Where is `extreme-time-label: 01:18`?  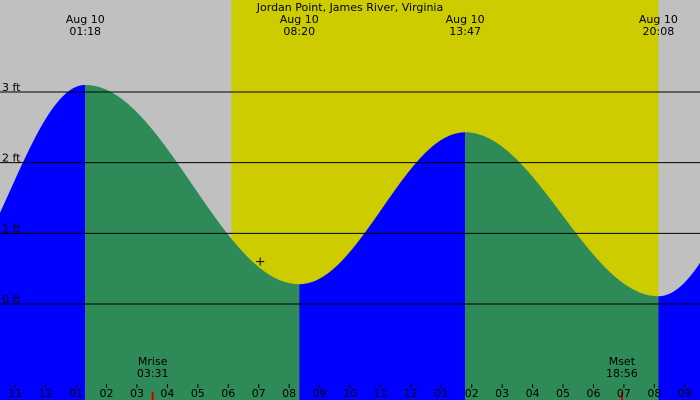 extreme-time-label: 01:18 is located at coordinates (85, 31).